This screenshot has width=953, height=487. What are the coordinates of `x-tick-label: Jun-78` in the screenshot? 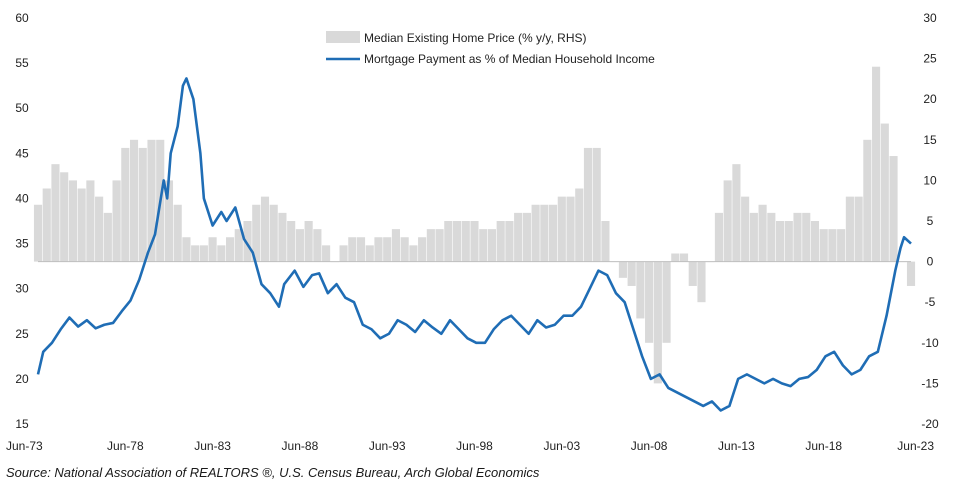 It's located at (125, 446).